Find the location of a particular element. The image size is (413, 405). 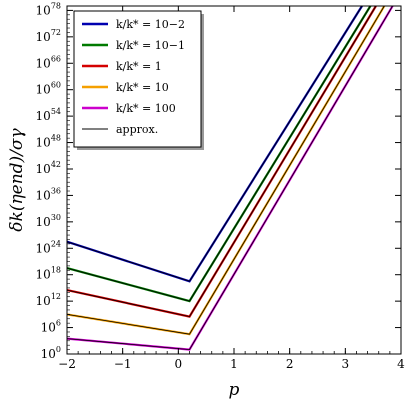

y-tick-label-8: 1048 is located at coordinates (48, 142).